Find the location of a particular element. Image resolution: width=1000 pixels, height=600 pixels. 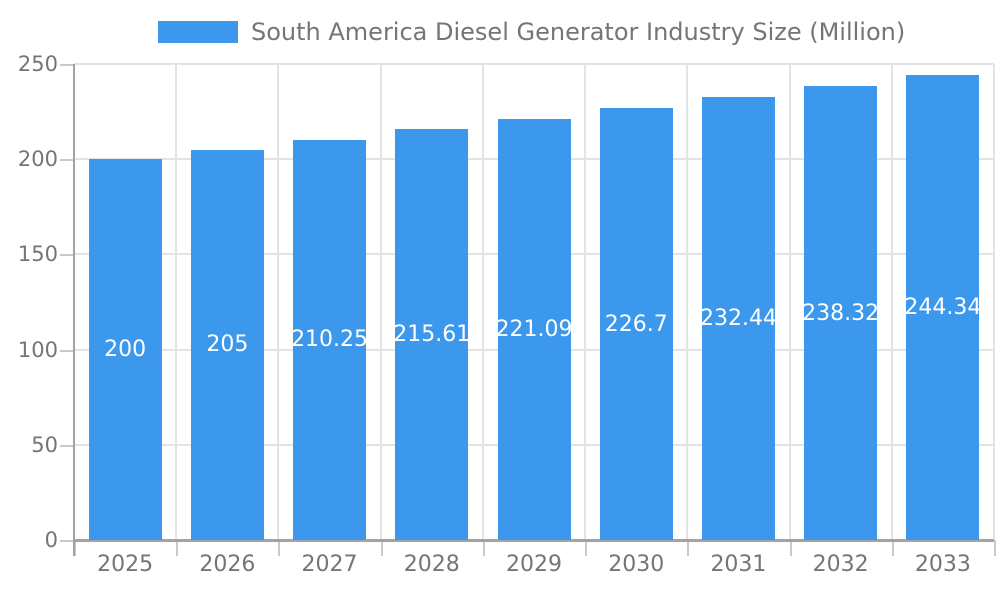

legend-swatch is located at coordinates (198, 32).